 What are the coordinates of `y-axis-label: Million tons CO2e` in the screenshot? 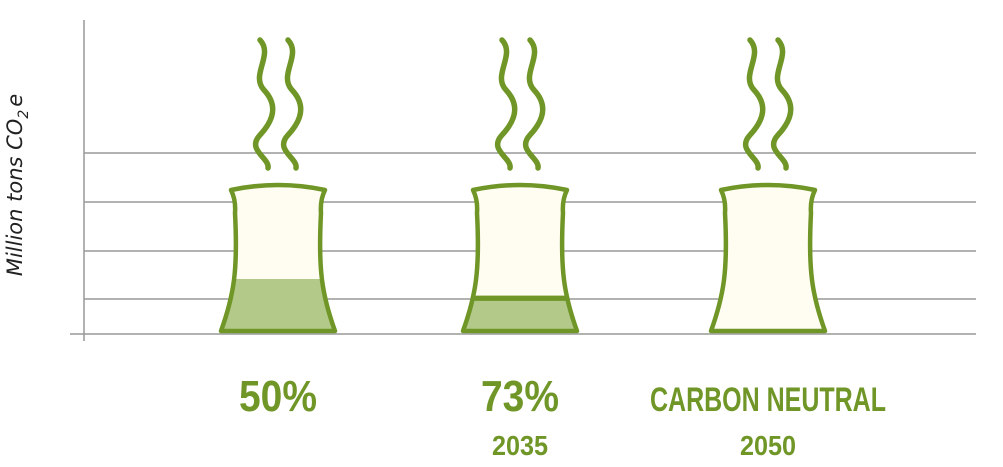 It's located at (17, 185).